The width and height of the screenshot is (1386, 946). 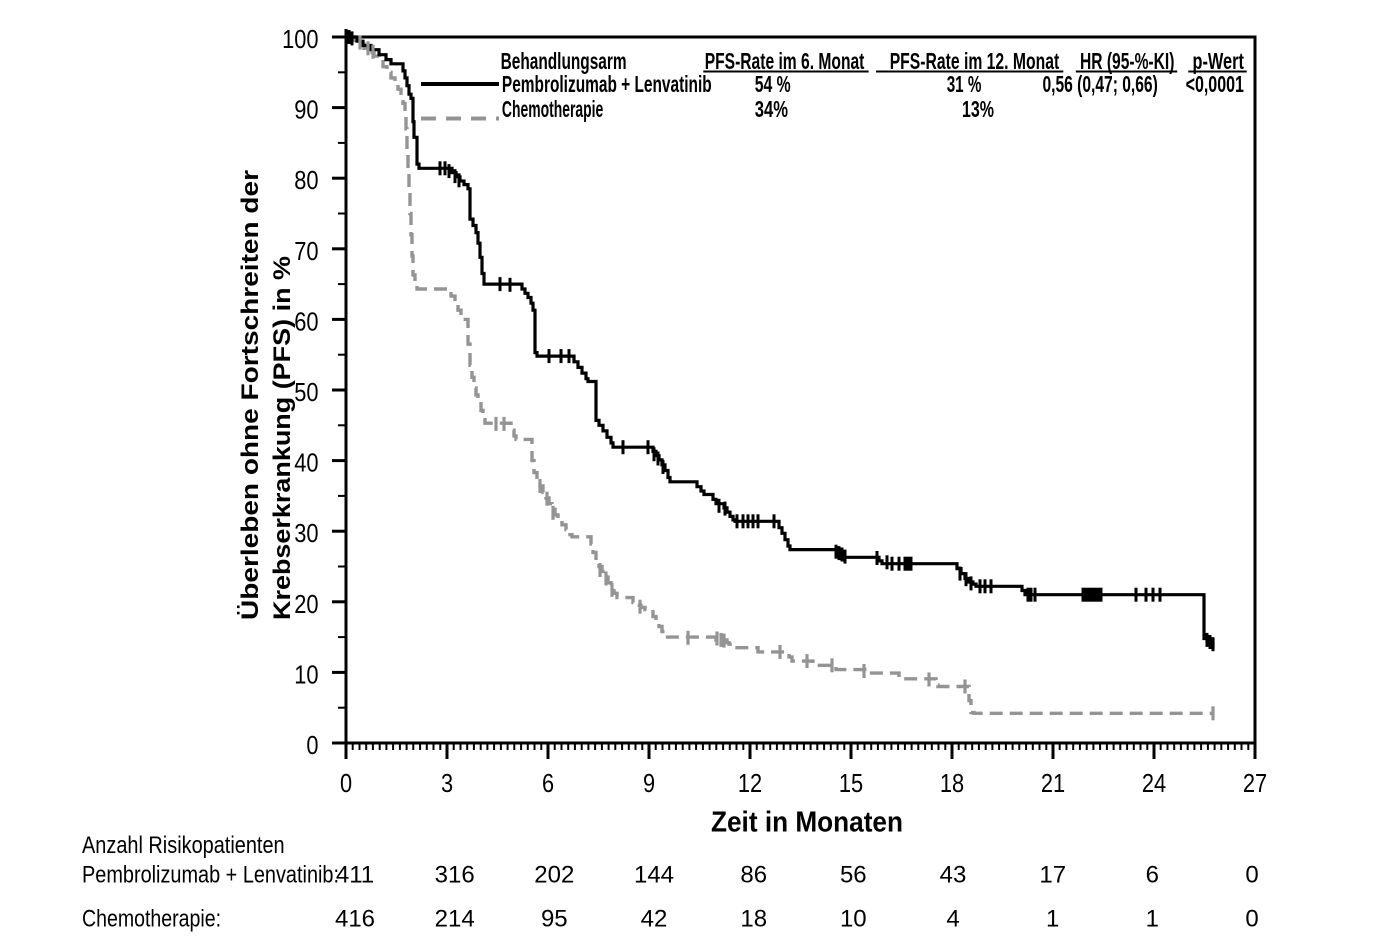 I want to click on svg-text: 3, so click(x=447, y=783).